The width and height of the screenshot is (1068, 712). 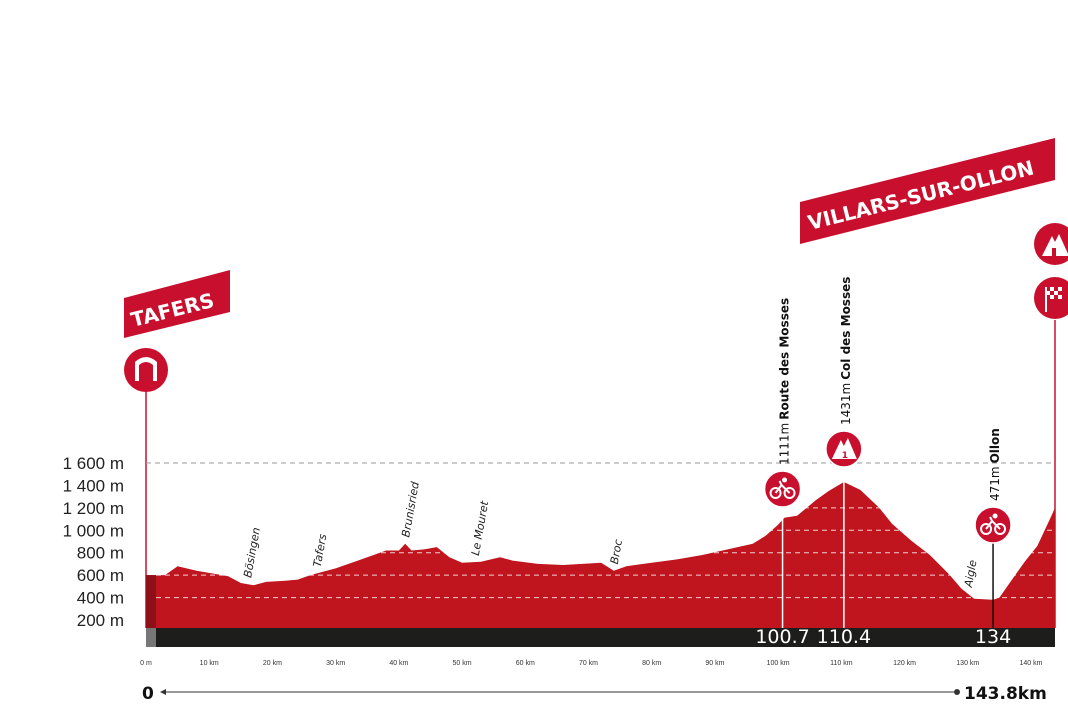 What do you see at coordinates (100, 620) in the screenshot?
I see `y-tick-label: 200 m` at bounding box center [100, 620].